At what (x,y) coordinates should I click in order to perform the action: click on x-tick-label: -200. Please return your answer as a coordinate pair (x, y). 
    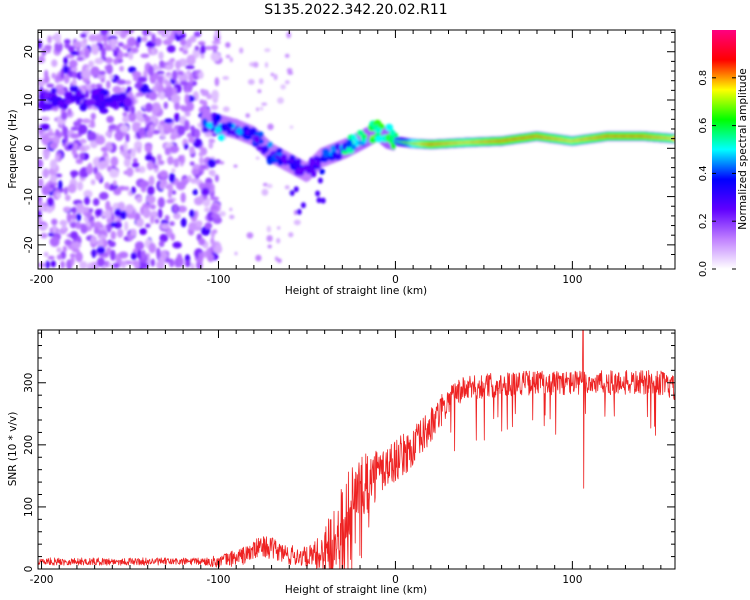
    Looking at the image, I should click on (42, 280).